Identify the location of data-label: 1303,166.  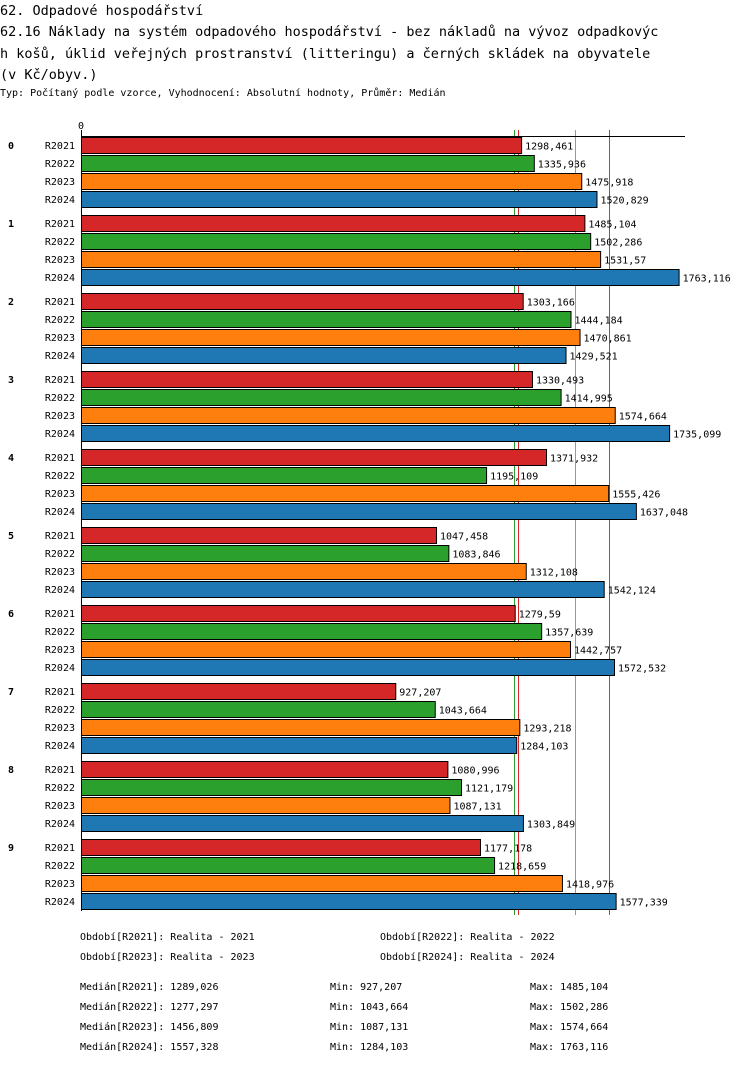
(551, 303).